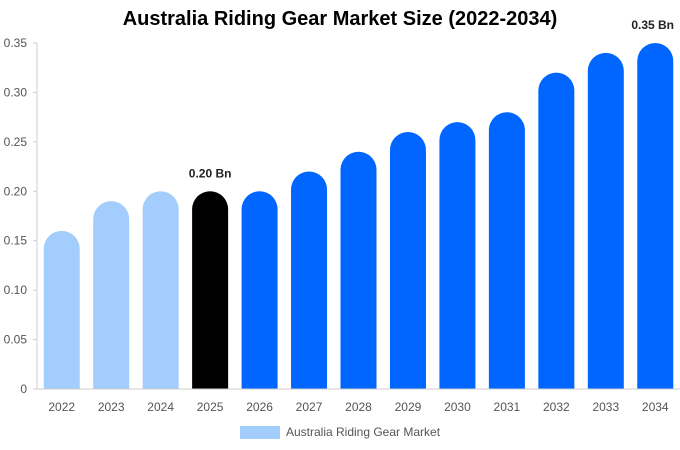 This screenshot has height=450, width=680. Describe the element at coordinates (408, 407) in the screenshot. I see `x-tick-label: 2029` at that location.